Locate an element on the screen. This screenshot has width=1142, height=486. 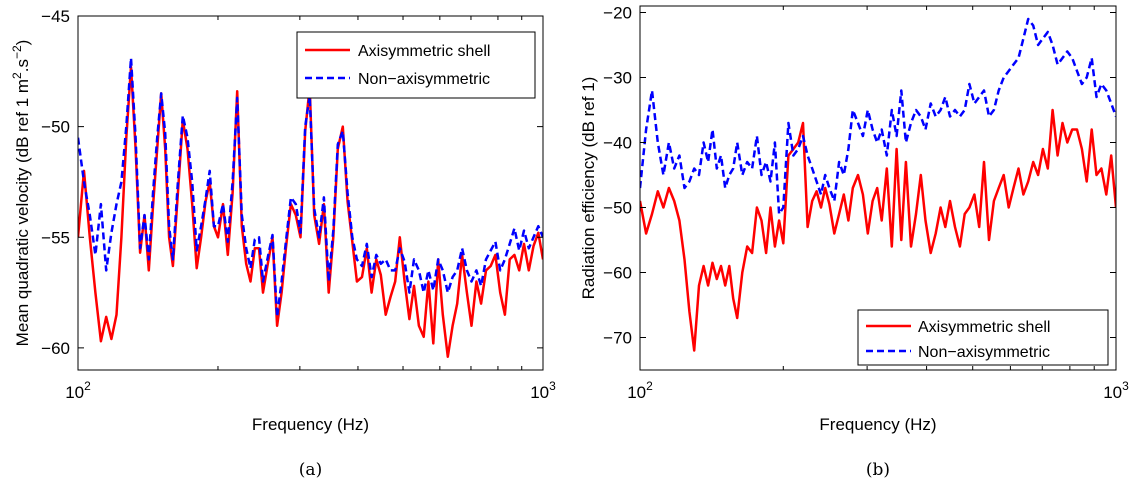
chart-b-caption: (b) is located at coordinates (878, 470).